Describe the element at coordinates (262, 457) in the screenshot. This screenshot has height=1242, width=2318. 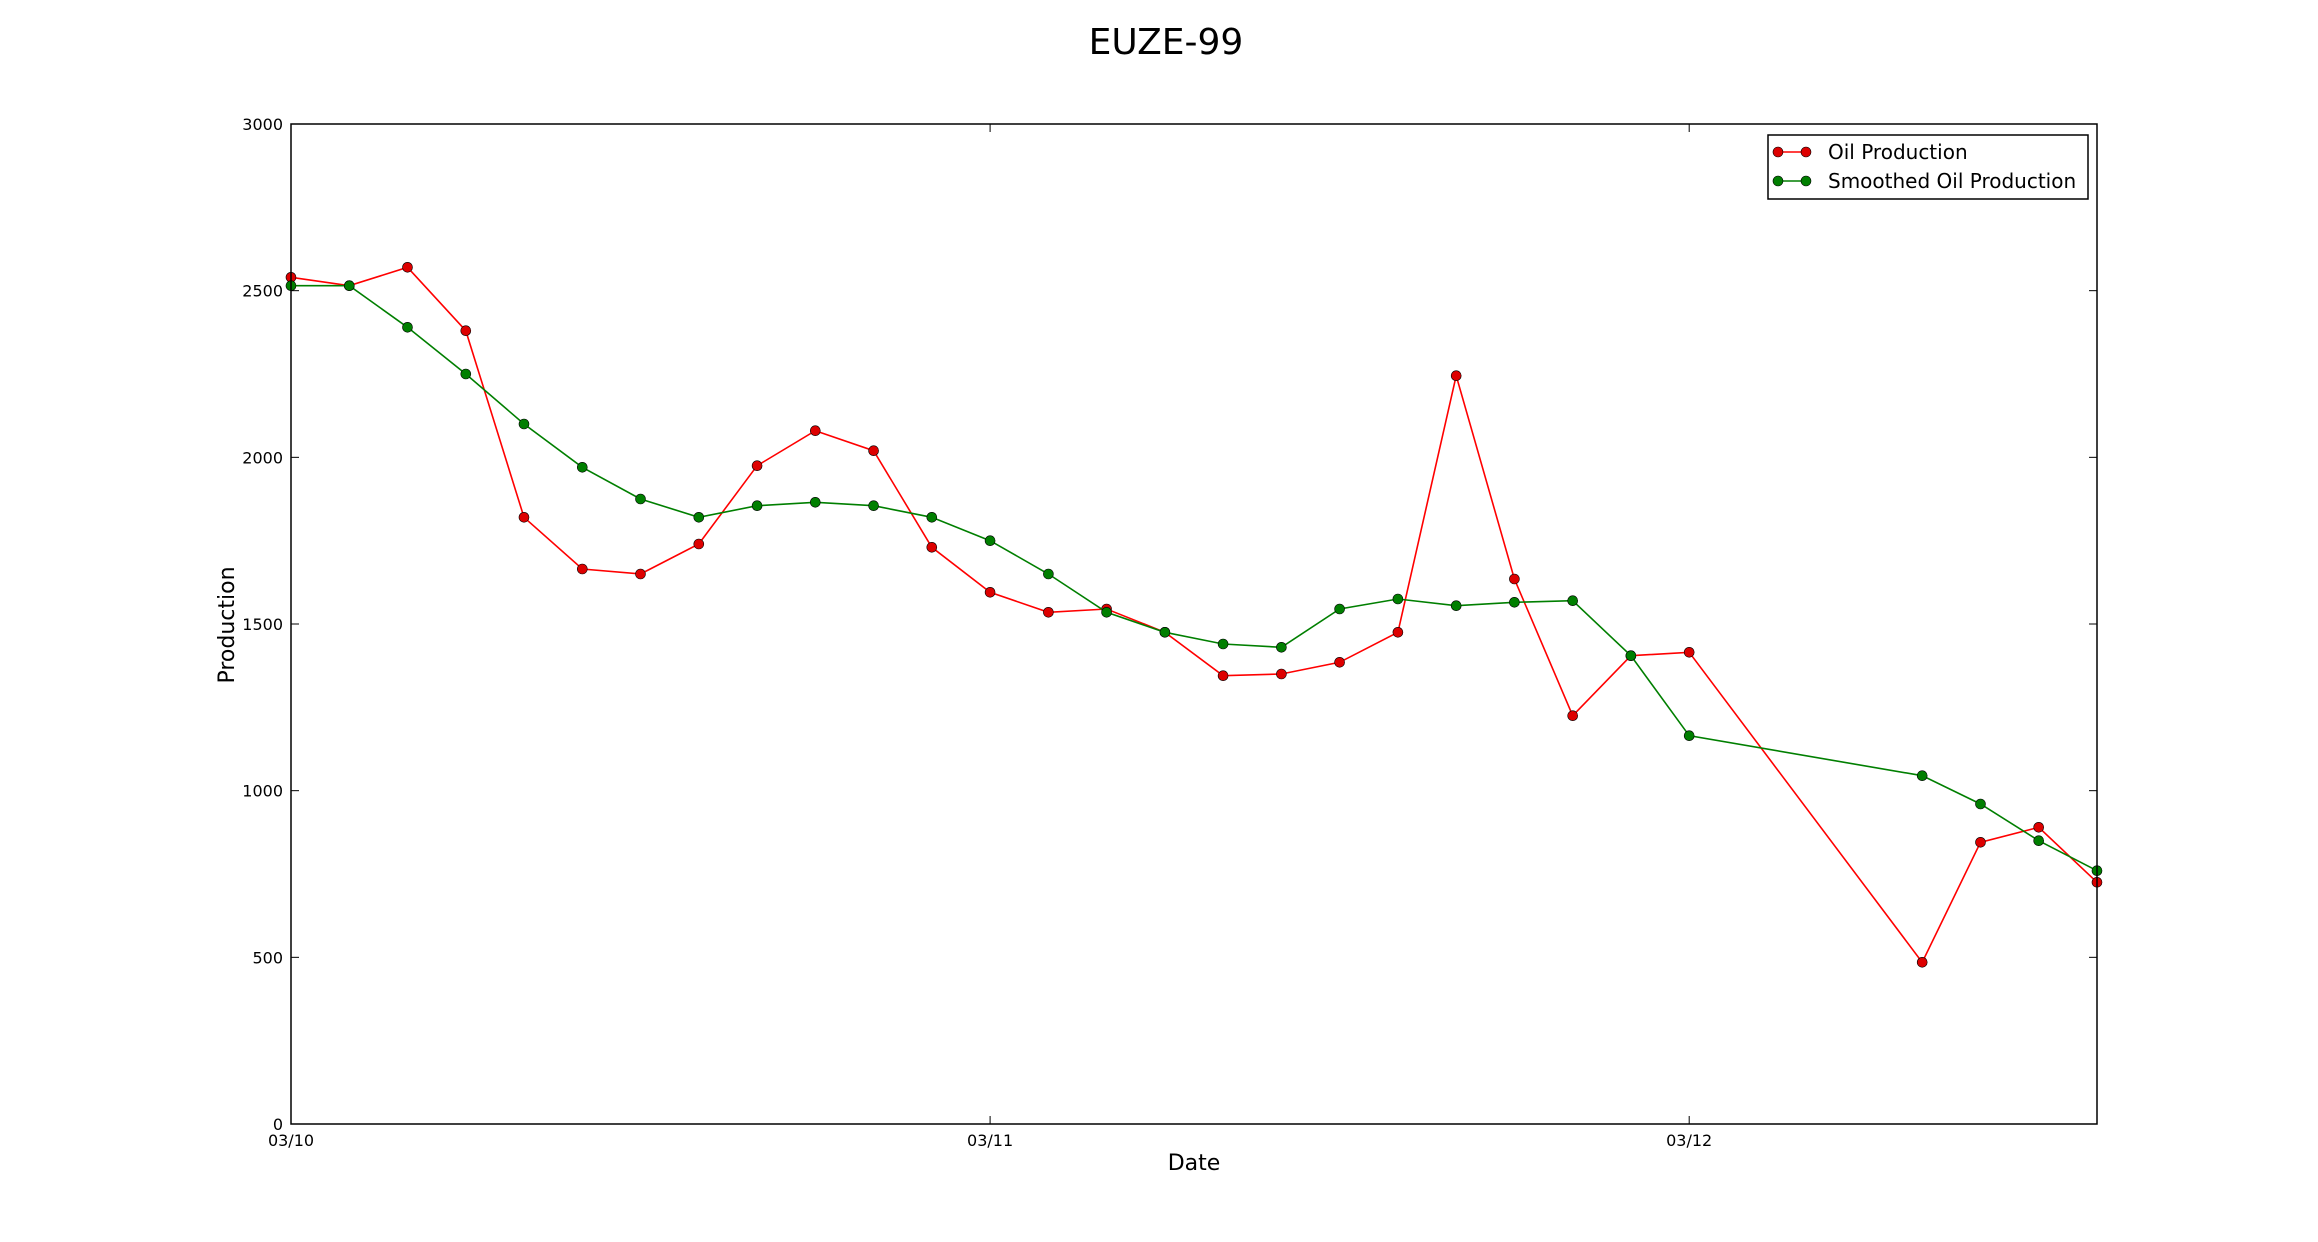
I see `y-tick-label: 2000` at that location.